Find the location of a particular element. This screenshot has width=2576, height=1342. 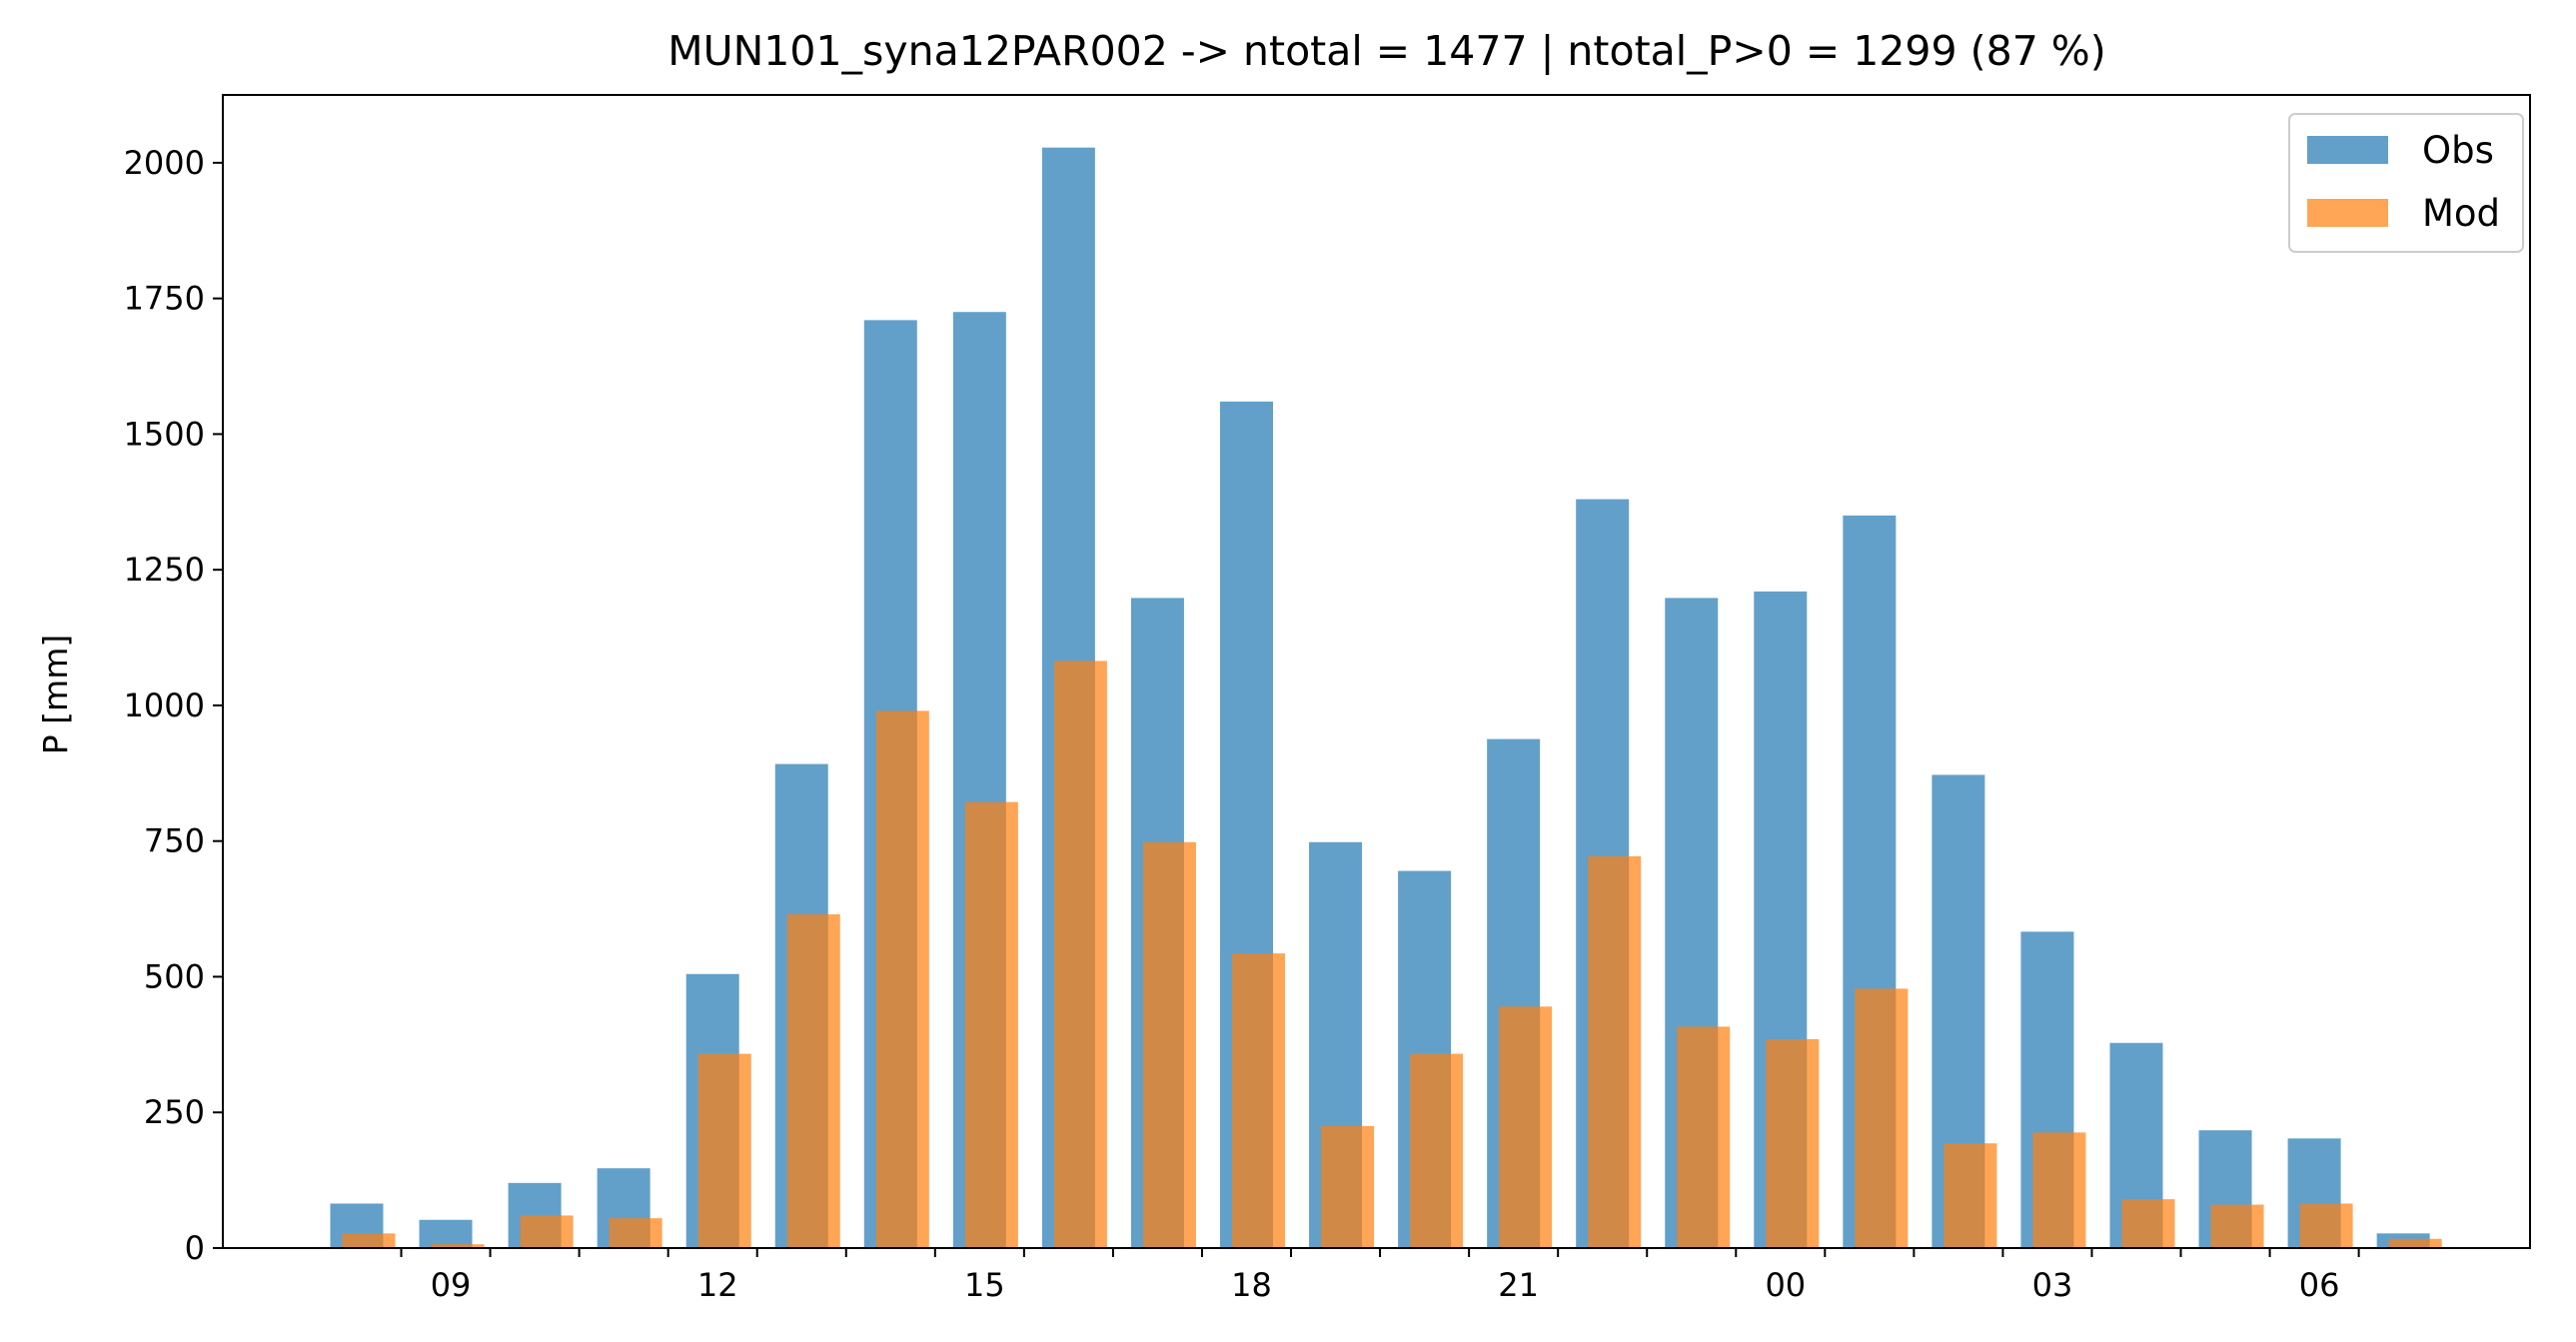

x-tick-label: 12 is located at coordinates (717, 1285).